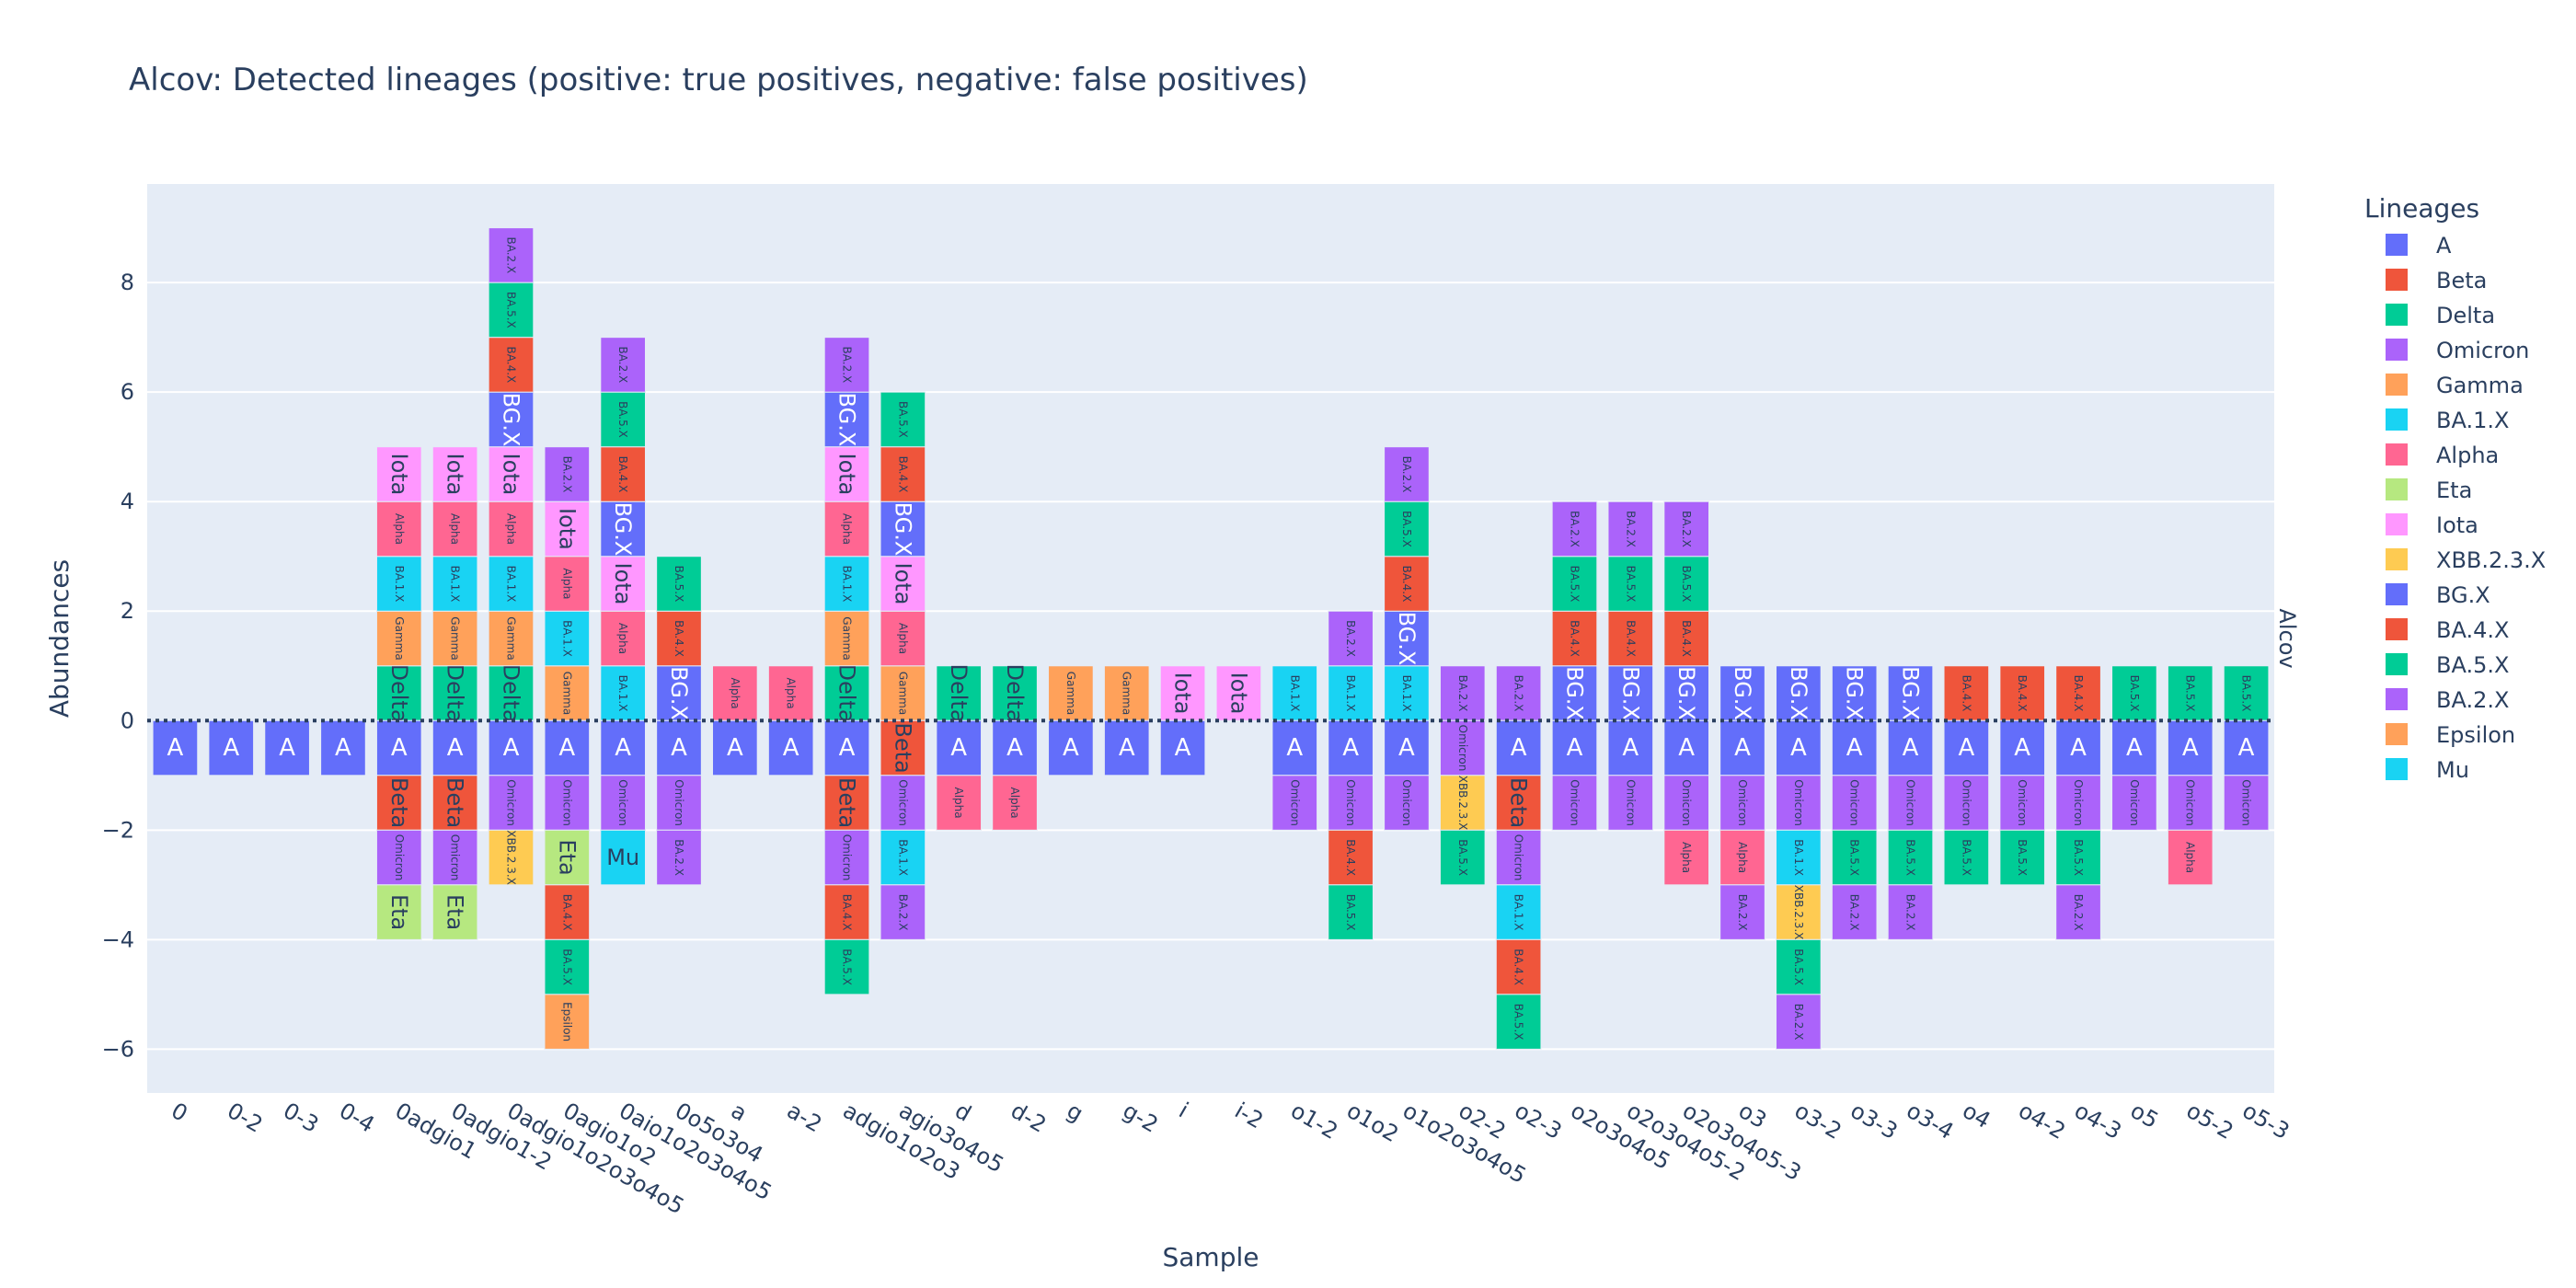  Describe the element at coordinates (511, 803) in the screenshot. I see `bar-0adgio1o2o3o4o5-omicron` at that location.